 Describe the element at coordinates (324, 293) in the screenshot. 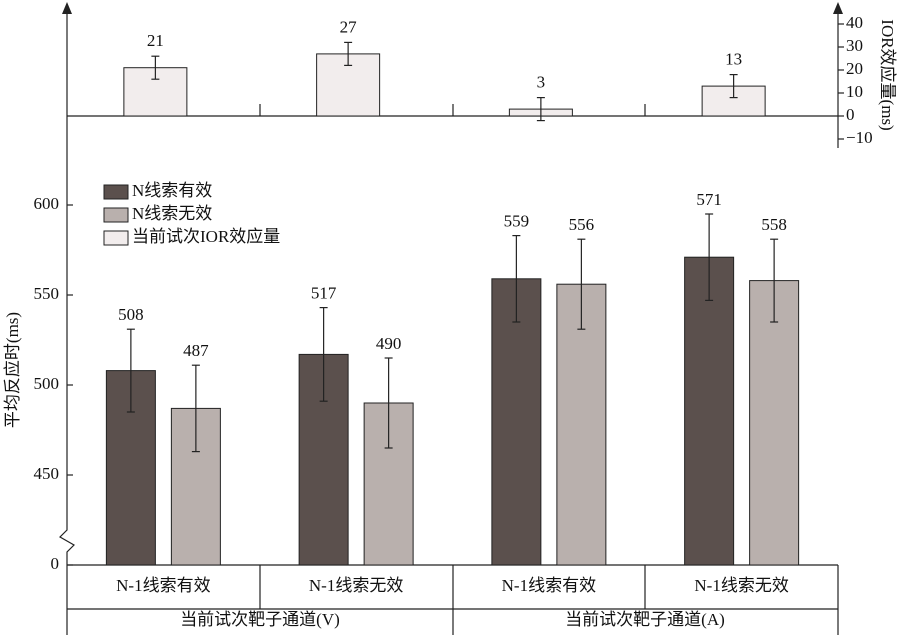

I see `value-label: 517` at that location.